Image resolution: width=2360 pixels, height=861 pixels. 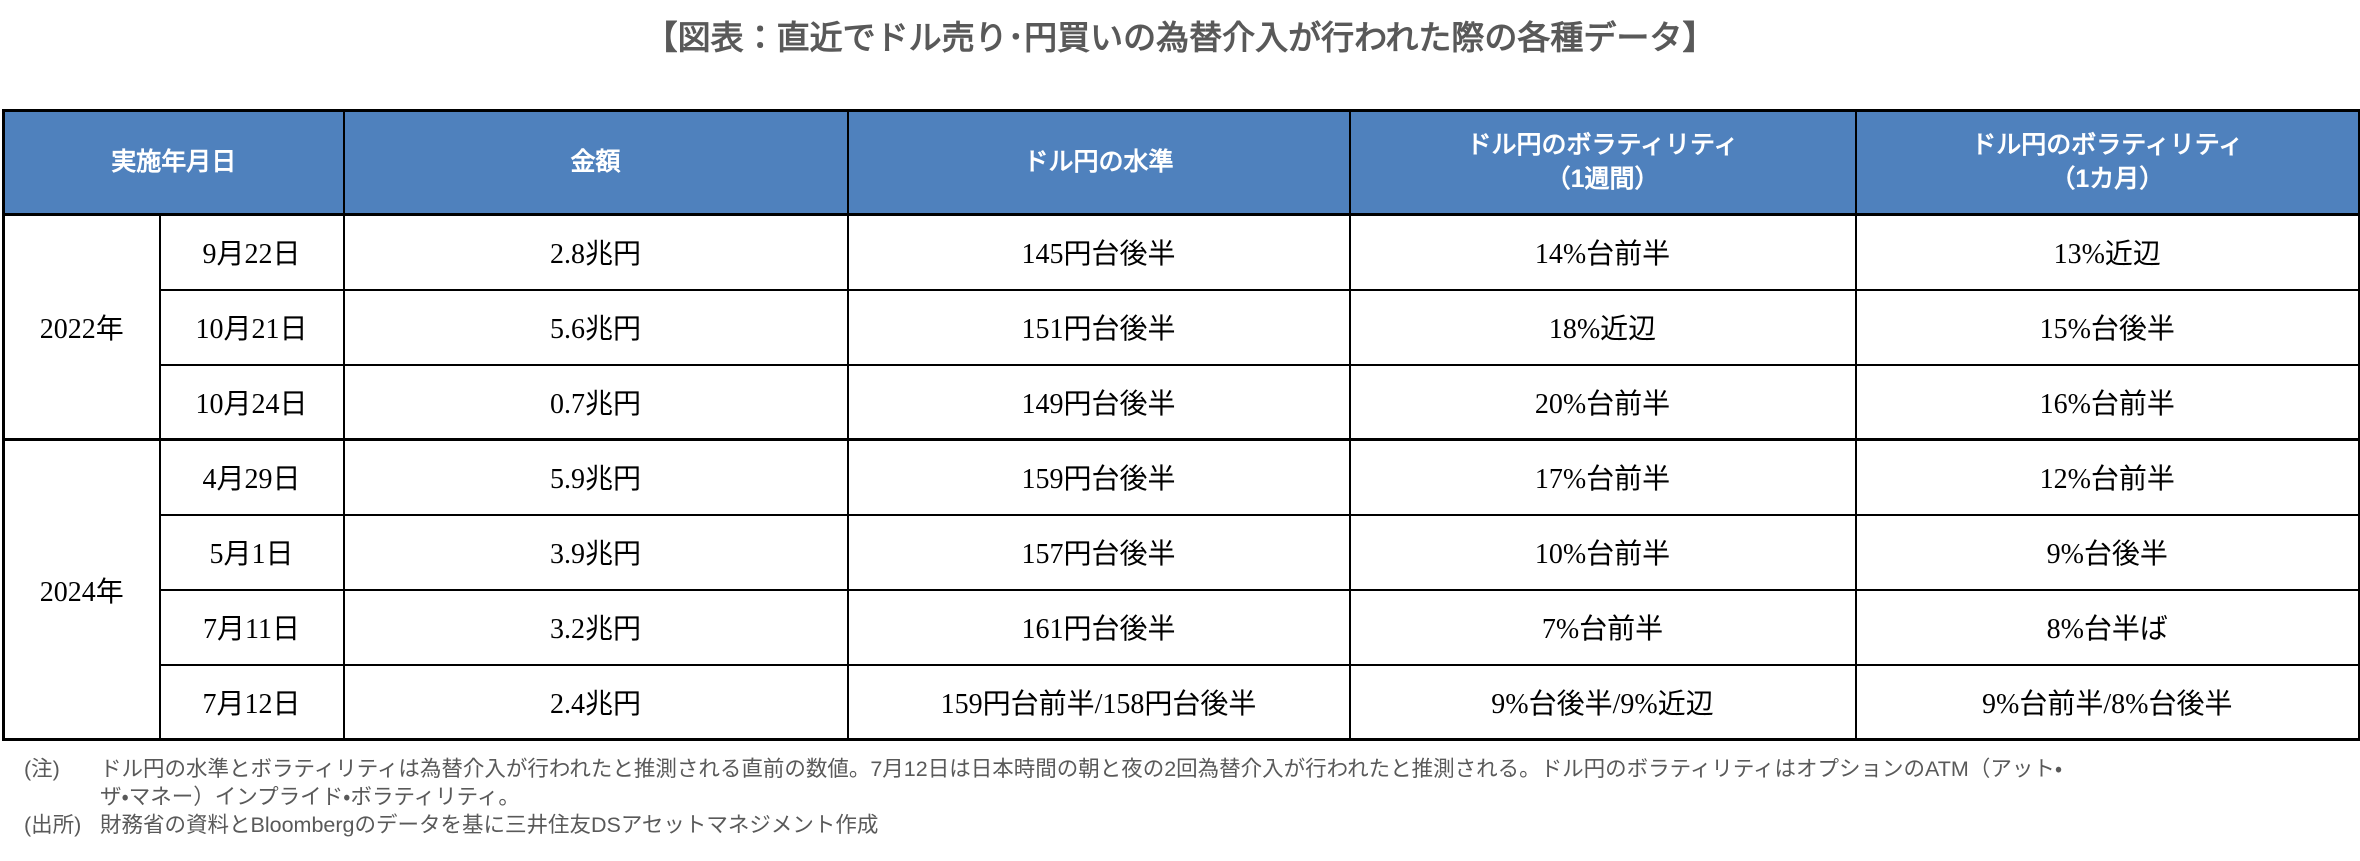 What do you see at coordinates (1602, 477) in the screenshot?
I see `vol-1week-cell: 17%台前半` at bounding box center [1602, 477].